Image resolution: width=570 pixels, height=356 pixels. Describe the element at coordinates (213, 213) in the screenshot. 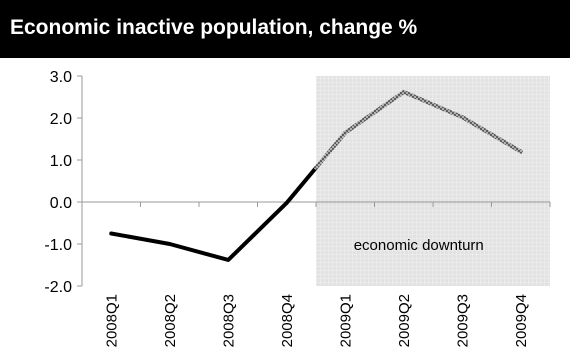

I see `series-line-before-downturn` at that location.